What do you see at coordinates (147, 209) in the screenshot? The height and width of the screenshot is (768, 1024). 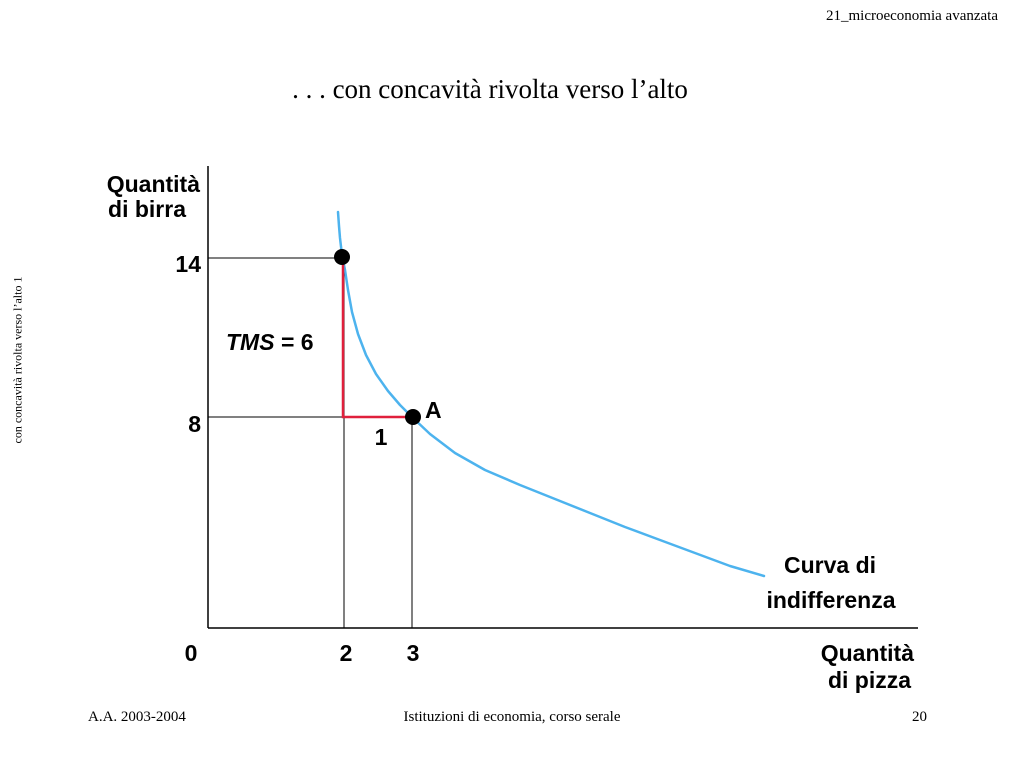 I see `y-axis-label-line2: di birra` at bounding box center [147, 209].